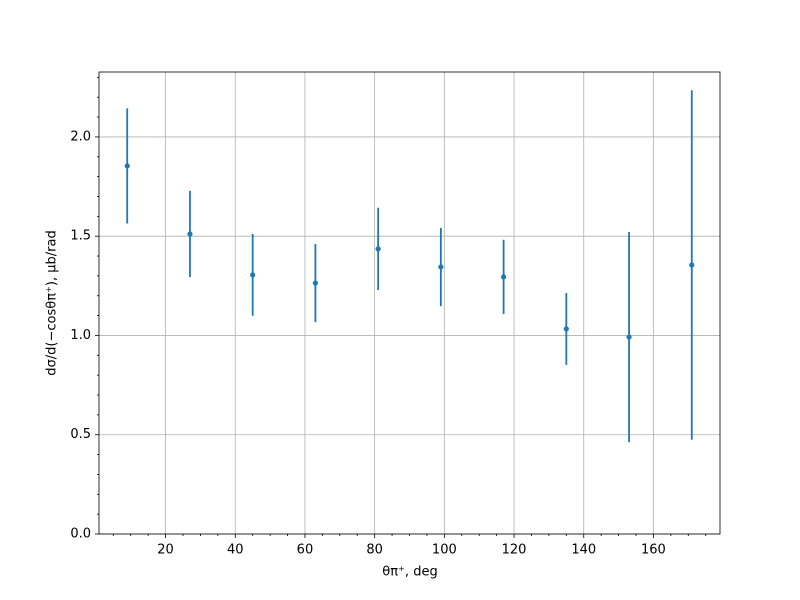  Describe the element at coordinates (653, 550) in the screenshot. I see `x-tick-label: 160` at that location.